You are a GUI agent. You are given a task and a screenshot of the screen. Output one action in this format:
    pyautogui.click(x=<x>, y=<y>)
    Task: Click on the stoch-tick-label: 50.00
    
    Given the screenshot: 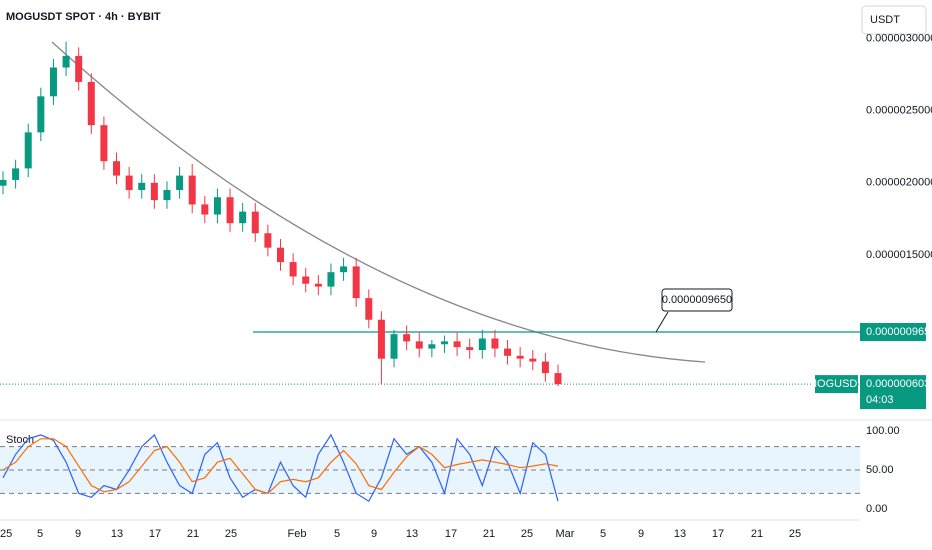 What is the action you would take?
    pyautogui.click(x=880, y=470)
    